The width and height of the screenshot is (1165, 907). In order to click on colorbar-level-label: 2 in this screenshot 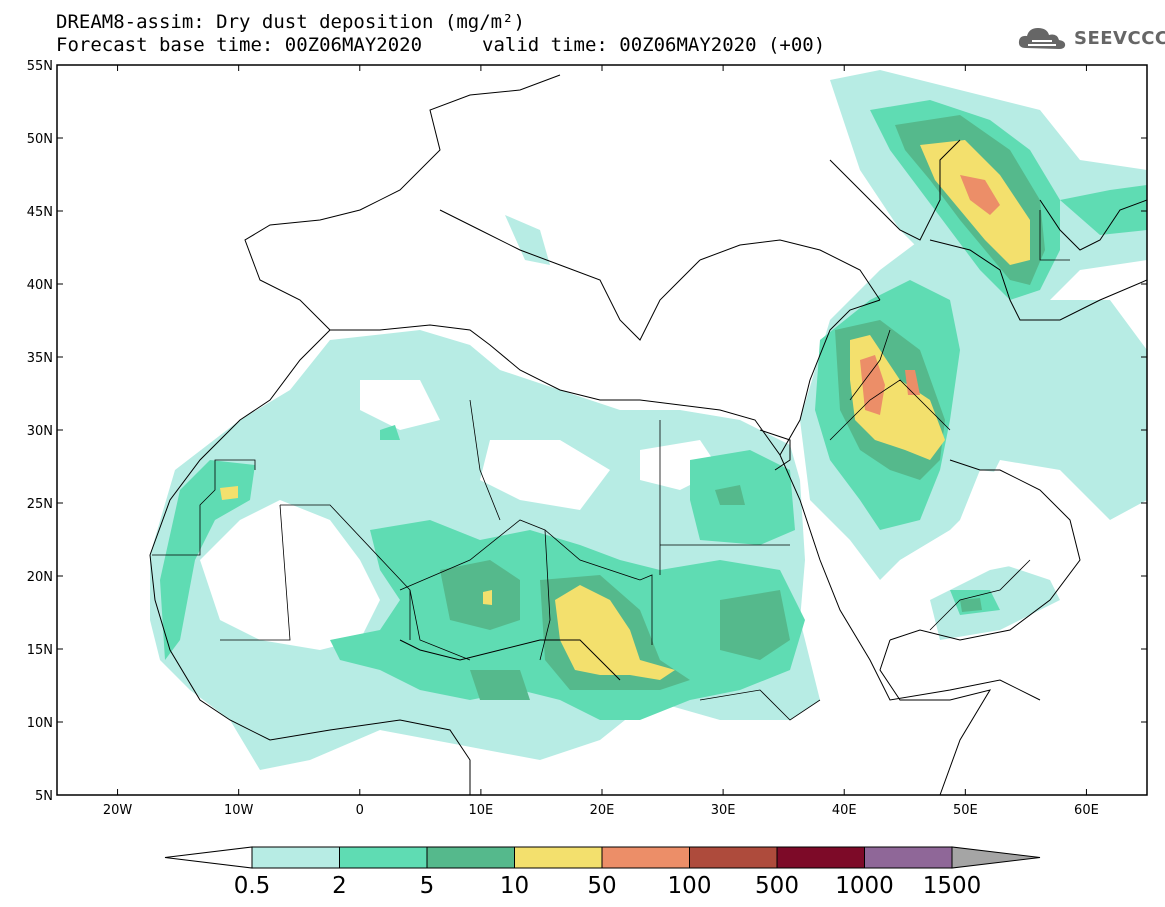, I will do `click(339, 886)`.